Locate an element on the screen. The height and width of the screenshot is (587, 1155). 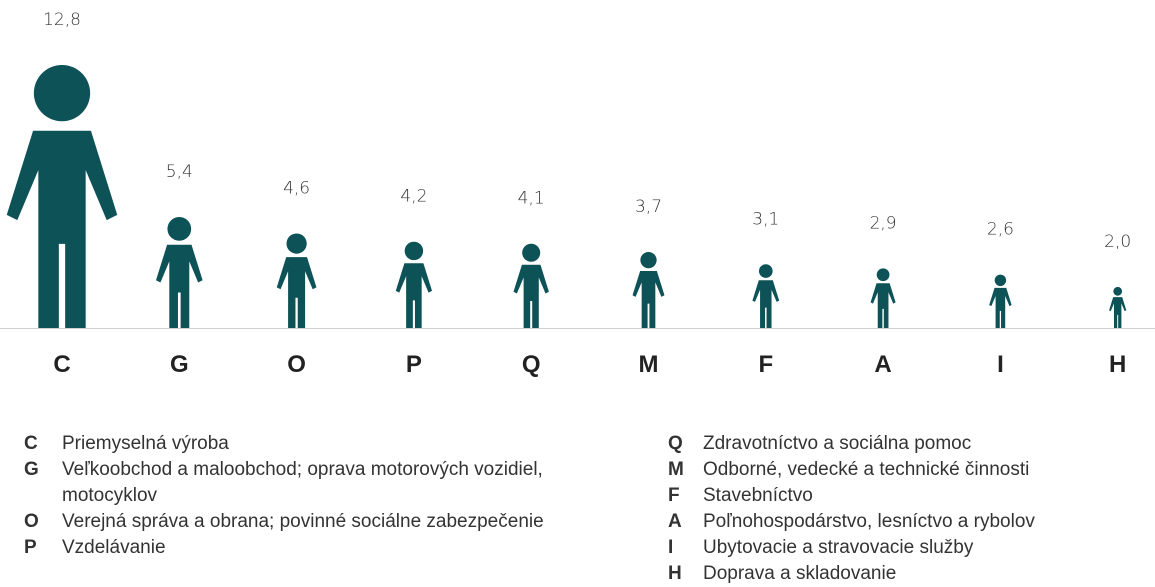
legend-item: P Vzdelávanie is located at coordinates (304, 548).